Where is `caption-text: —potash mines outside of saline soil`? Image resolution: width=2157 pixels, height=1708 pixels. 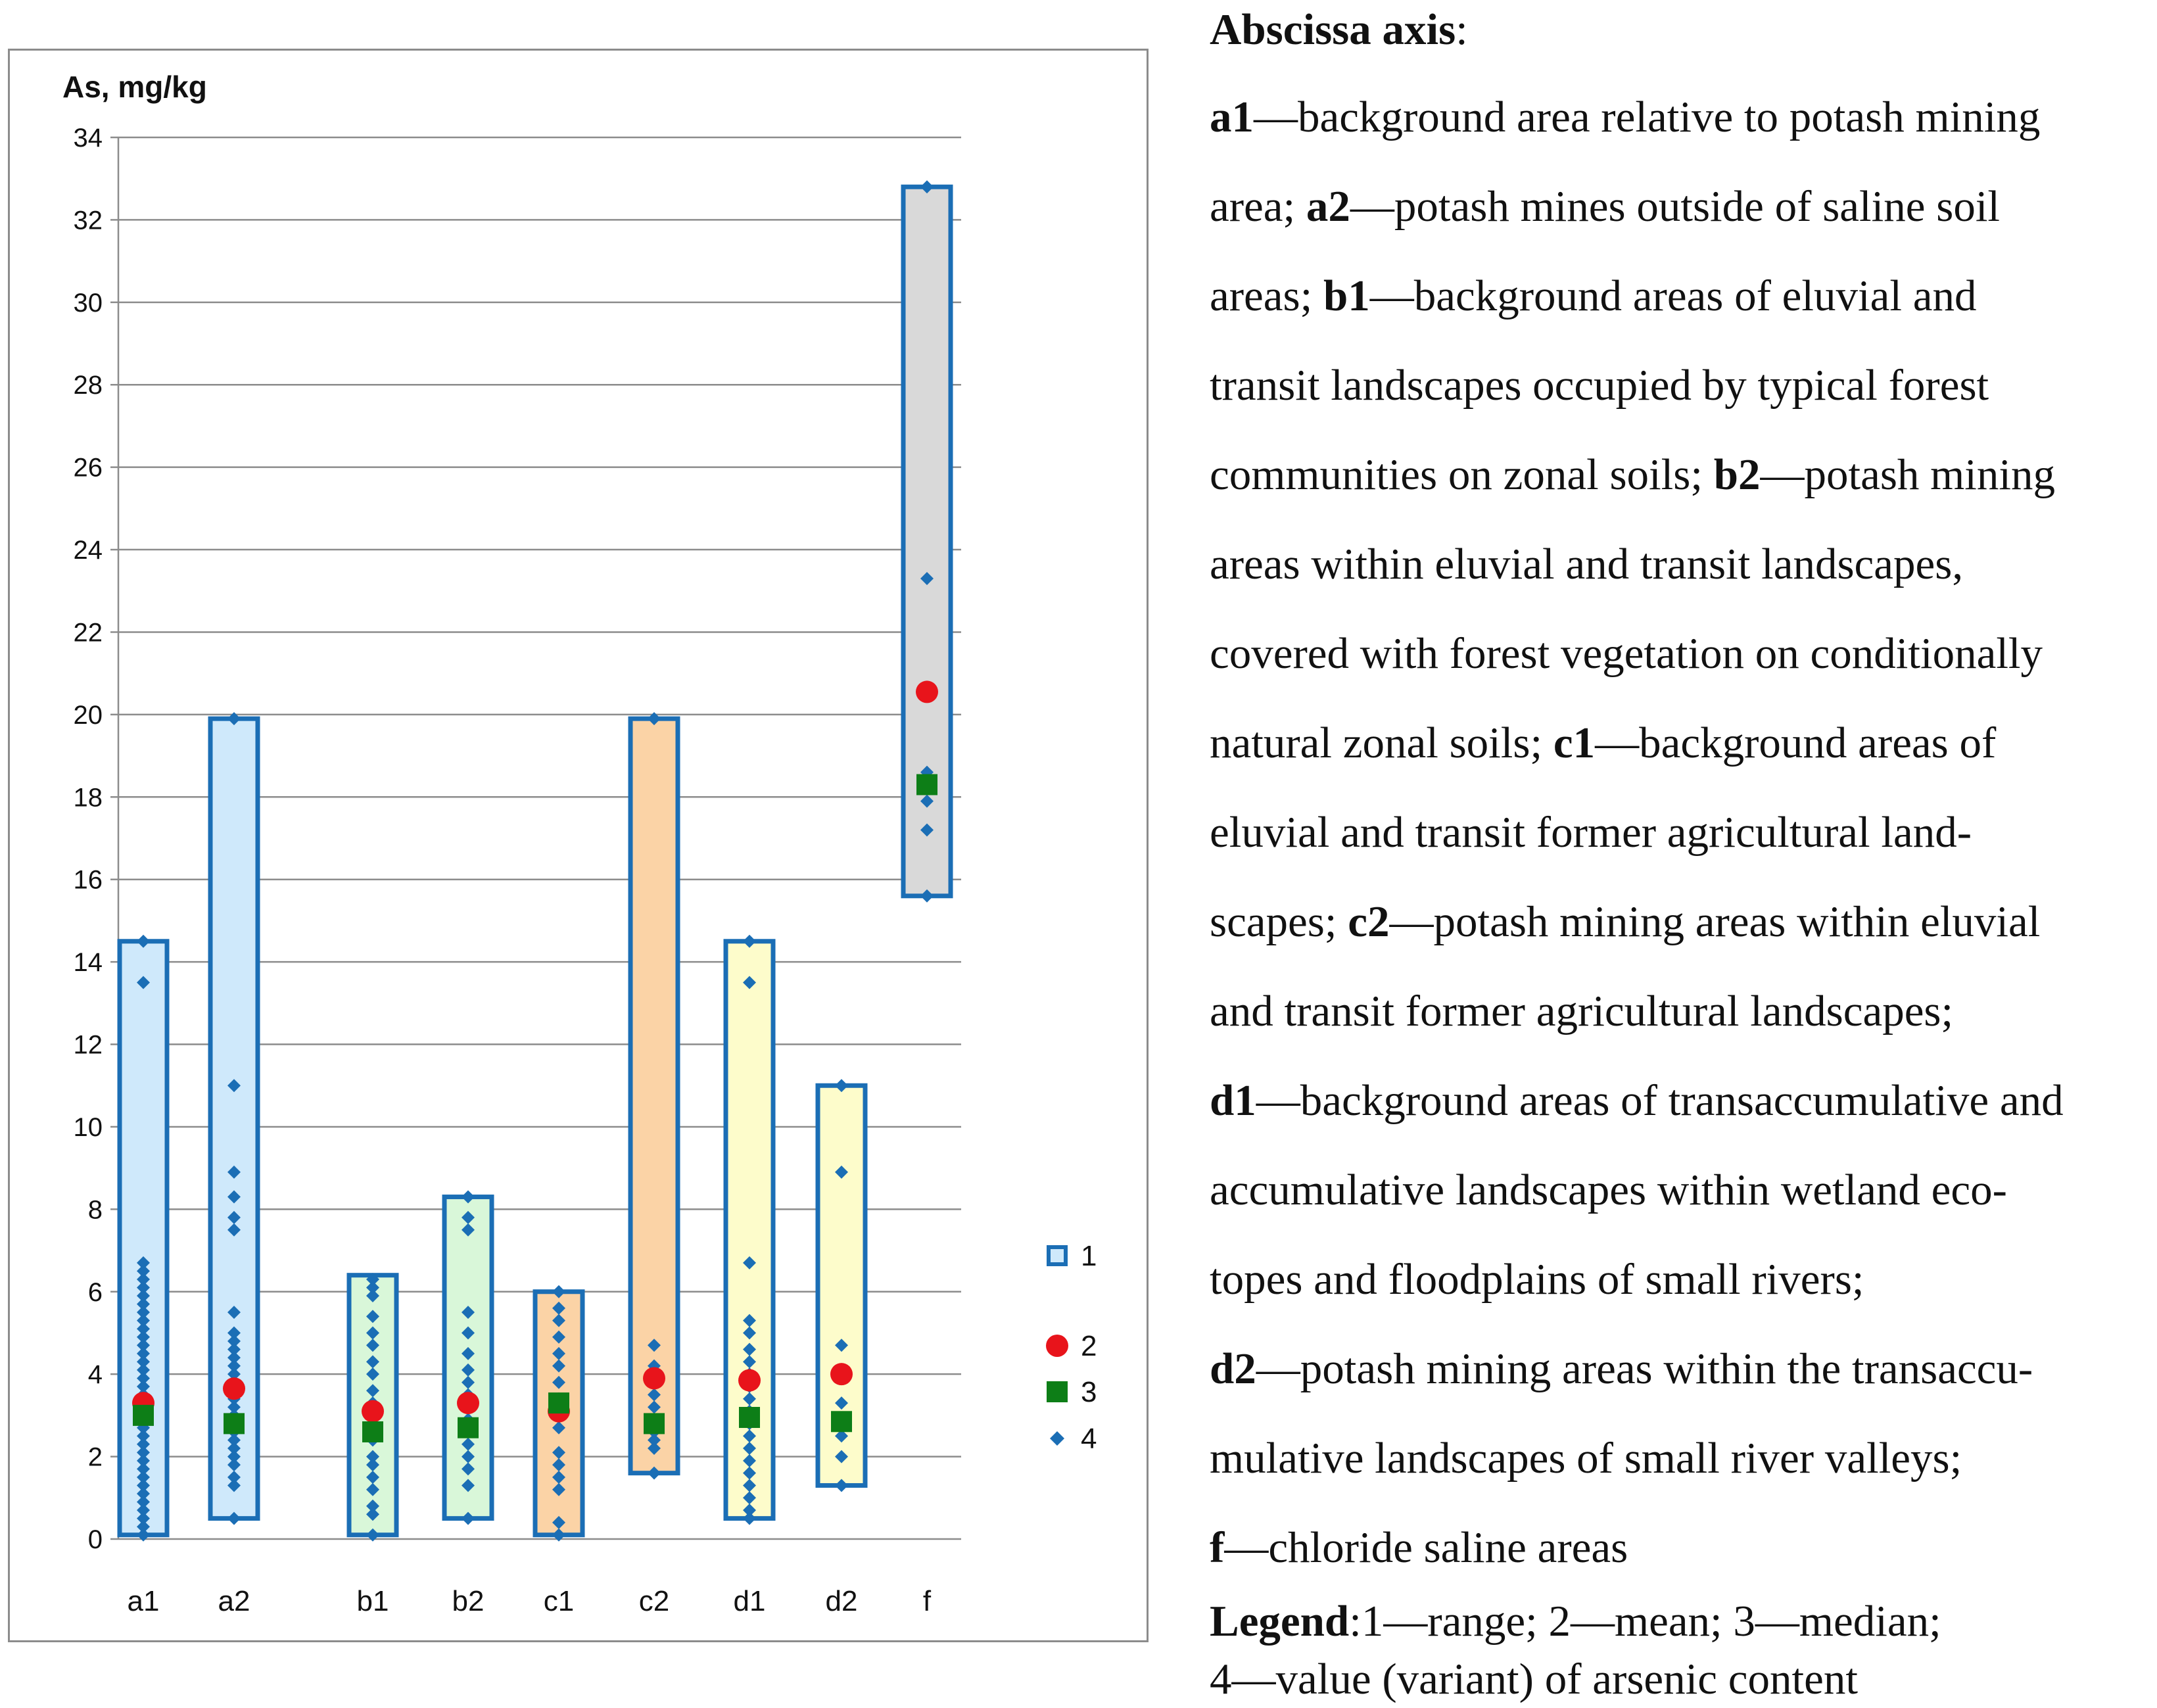
caption-text: —potash mines outside of saline soil is located at coordinates (1675, 206).